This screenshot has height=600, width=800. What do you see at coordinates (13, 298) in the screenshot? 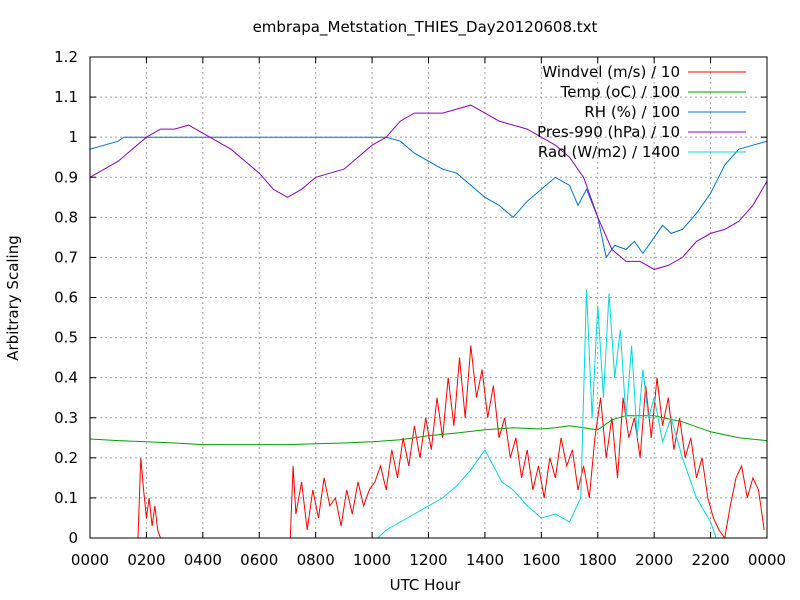
I see `y-axis-label: Arbitrary Scaling` at bounding box center [13, 298].